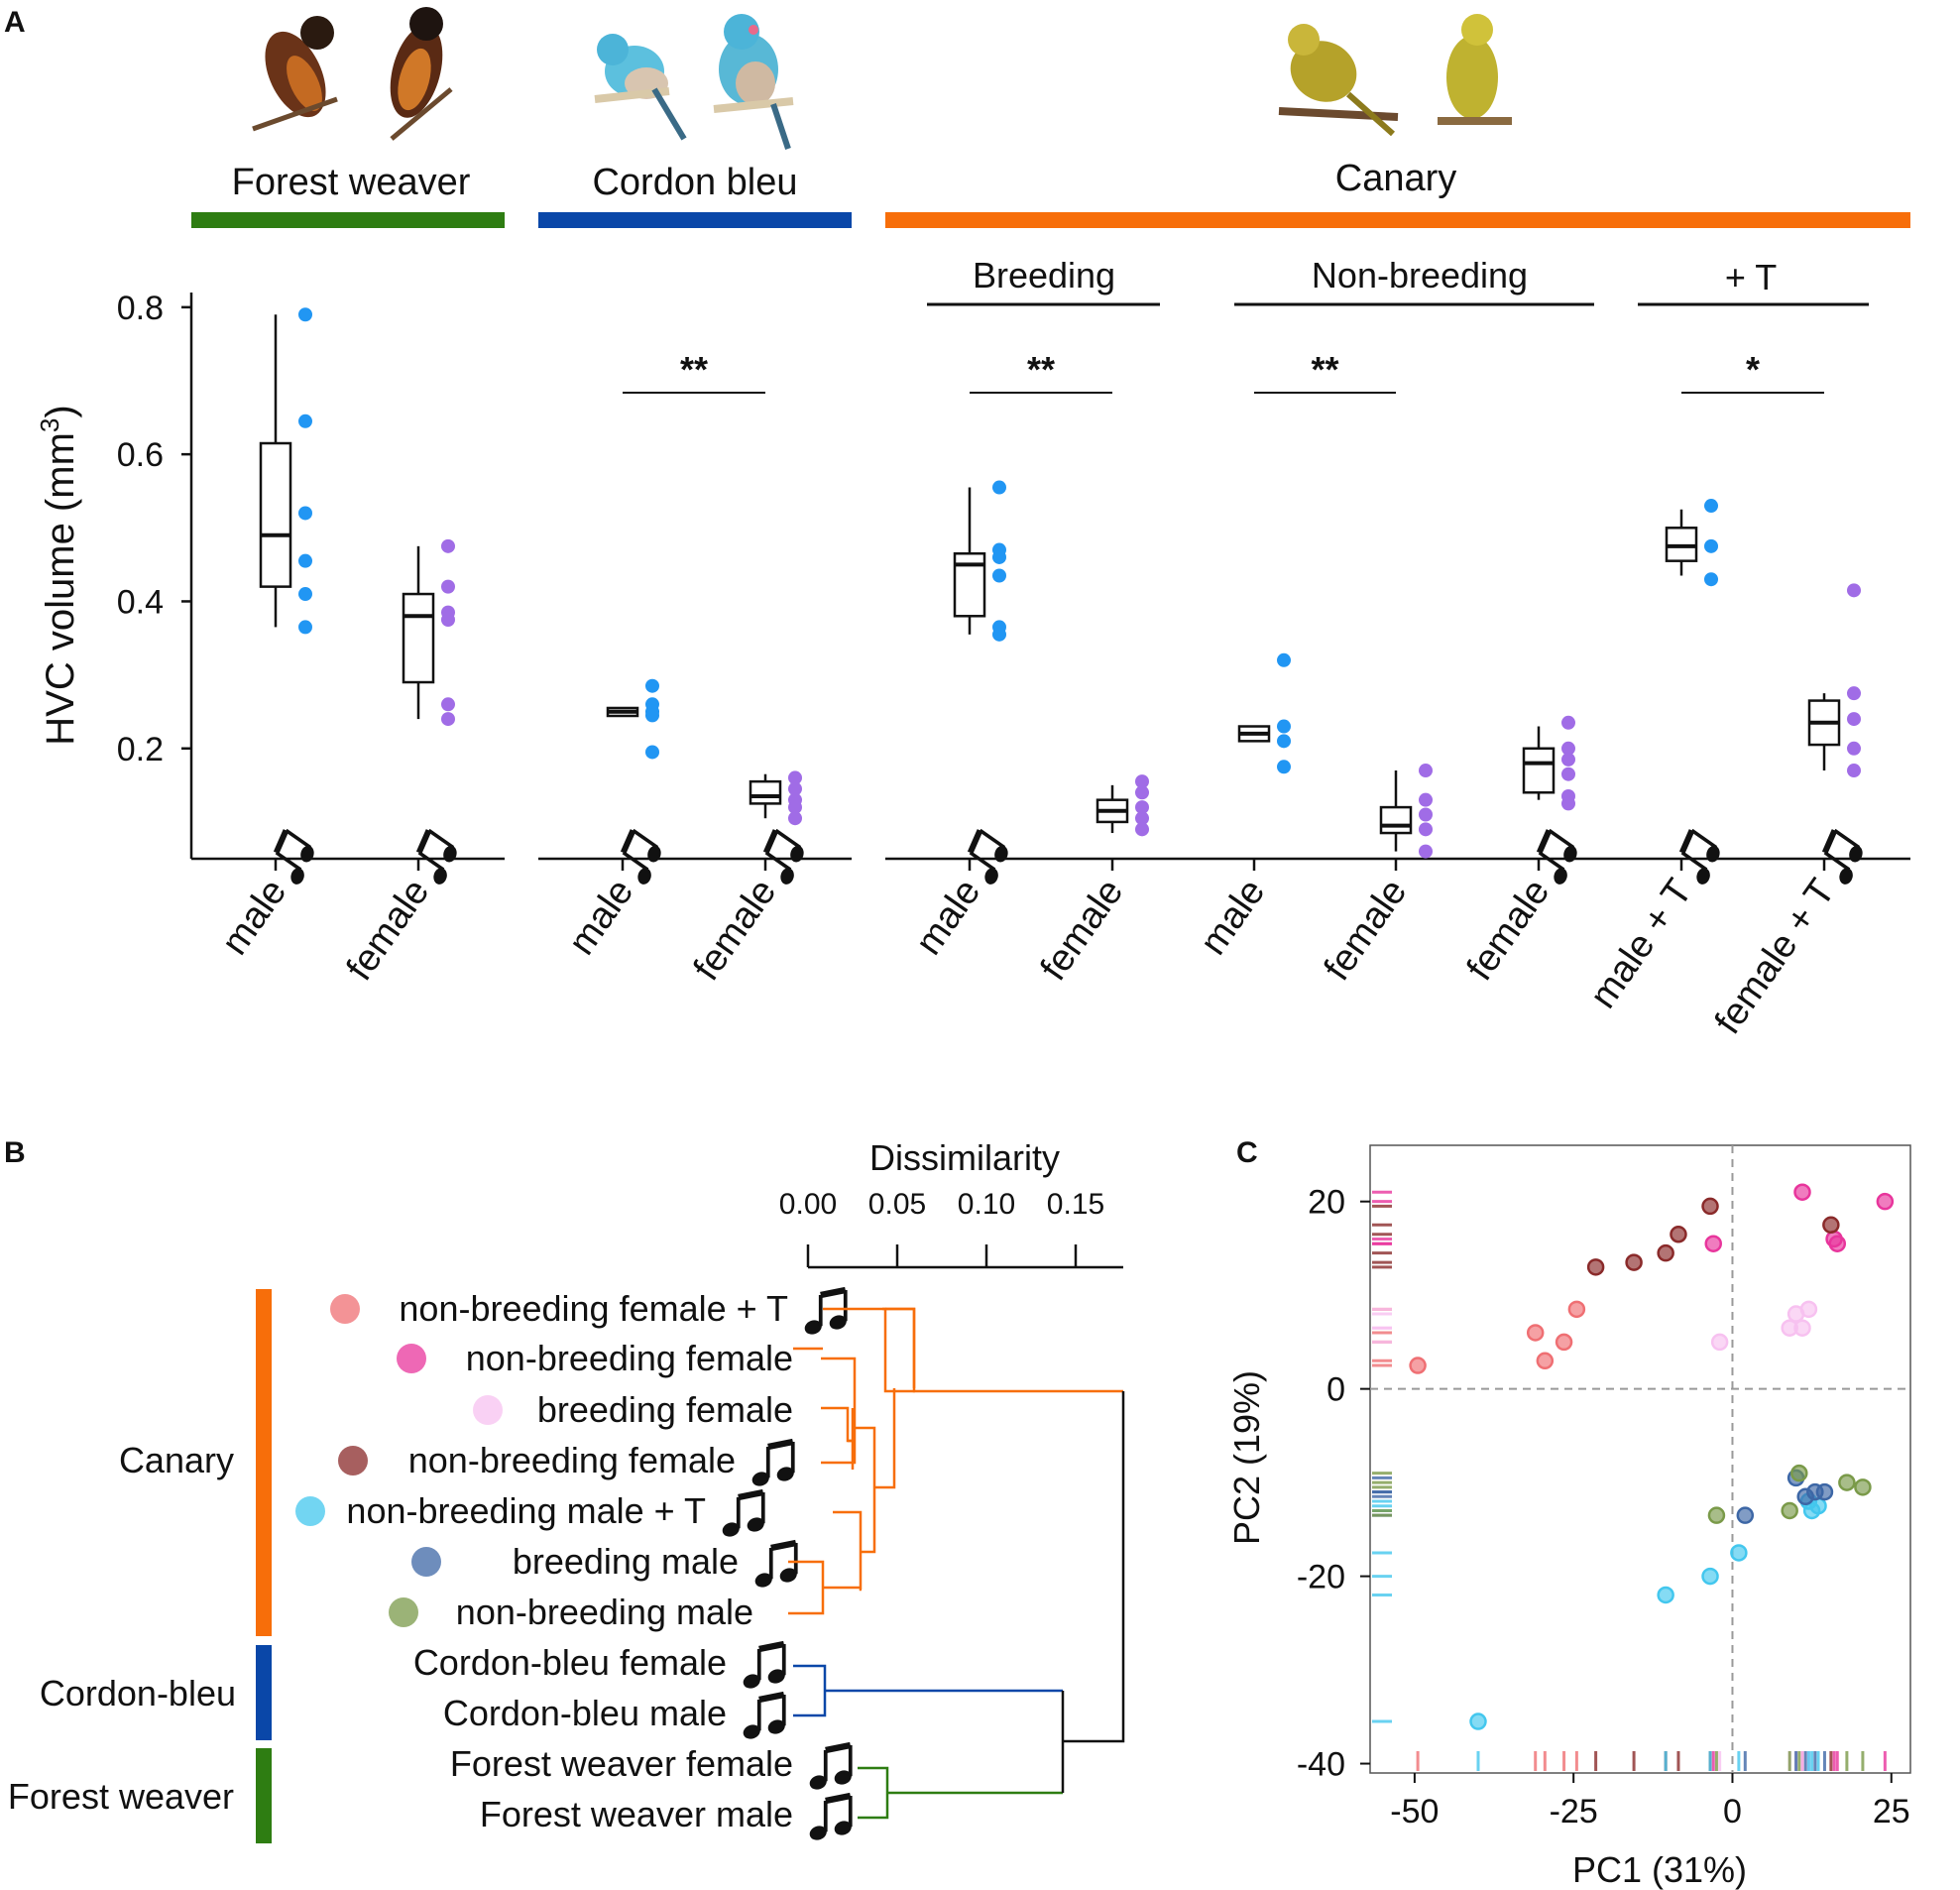 The width and height of the screenshot is (1960, 1890). I want to click on dendrogram-leaf-label: Cordon-bleu male, so click(585, 1713).